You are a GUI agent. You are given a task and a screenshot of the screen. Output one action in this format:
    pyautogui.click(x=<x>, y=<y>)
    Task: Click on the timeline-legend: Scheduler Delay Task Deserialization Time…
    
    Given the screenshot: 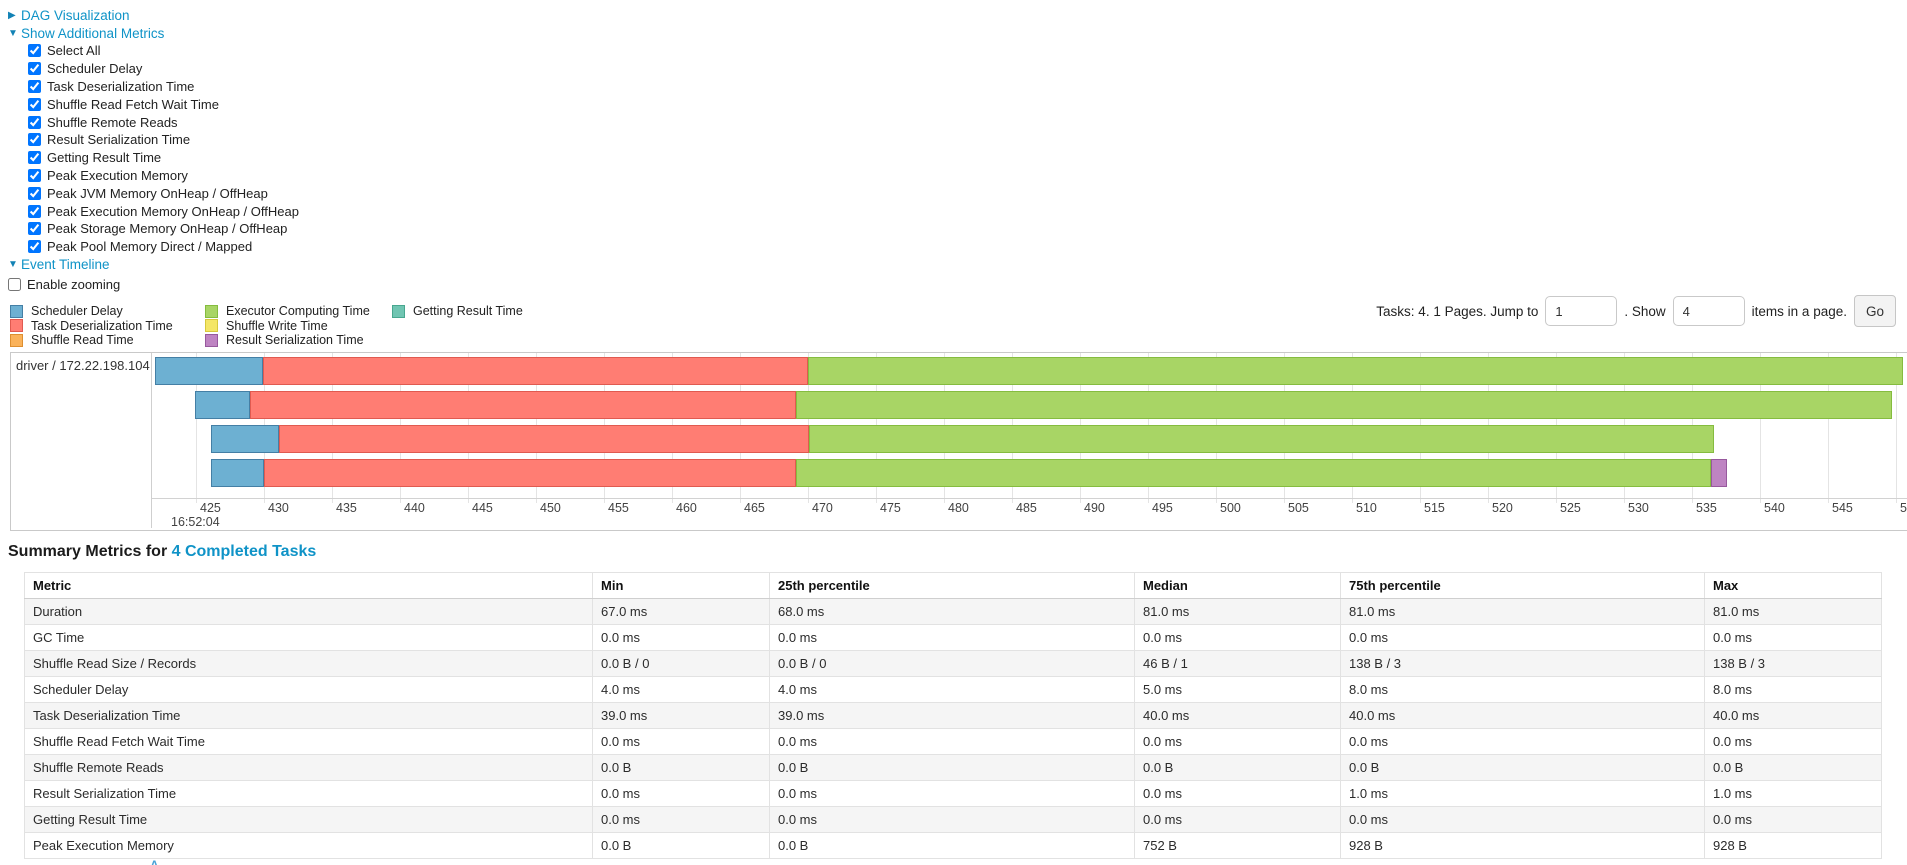 What is the action you would take?
    pyautogui.click(x=266, y=326)
    